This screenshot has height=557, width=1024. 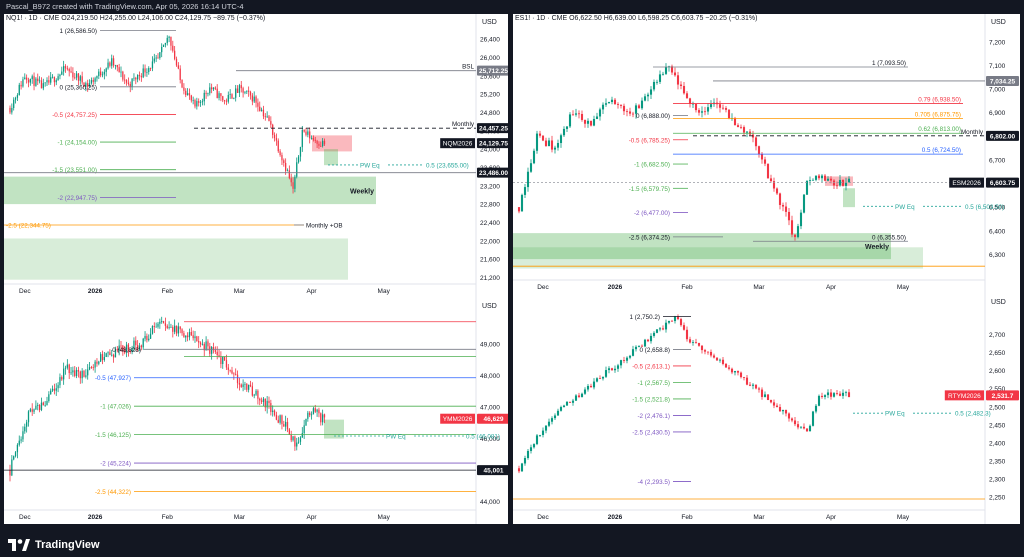 I want to click on tradingview-logo: TradingView, so click(x=54, y=545).